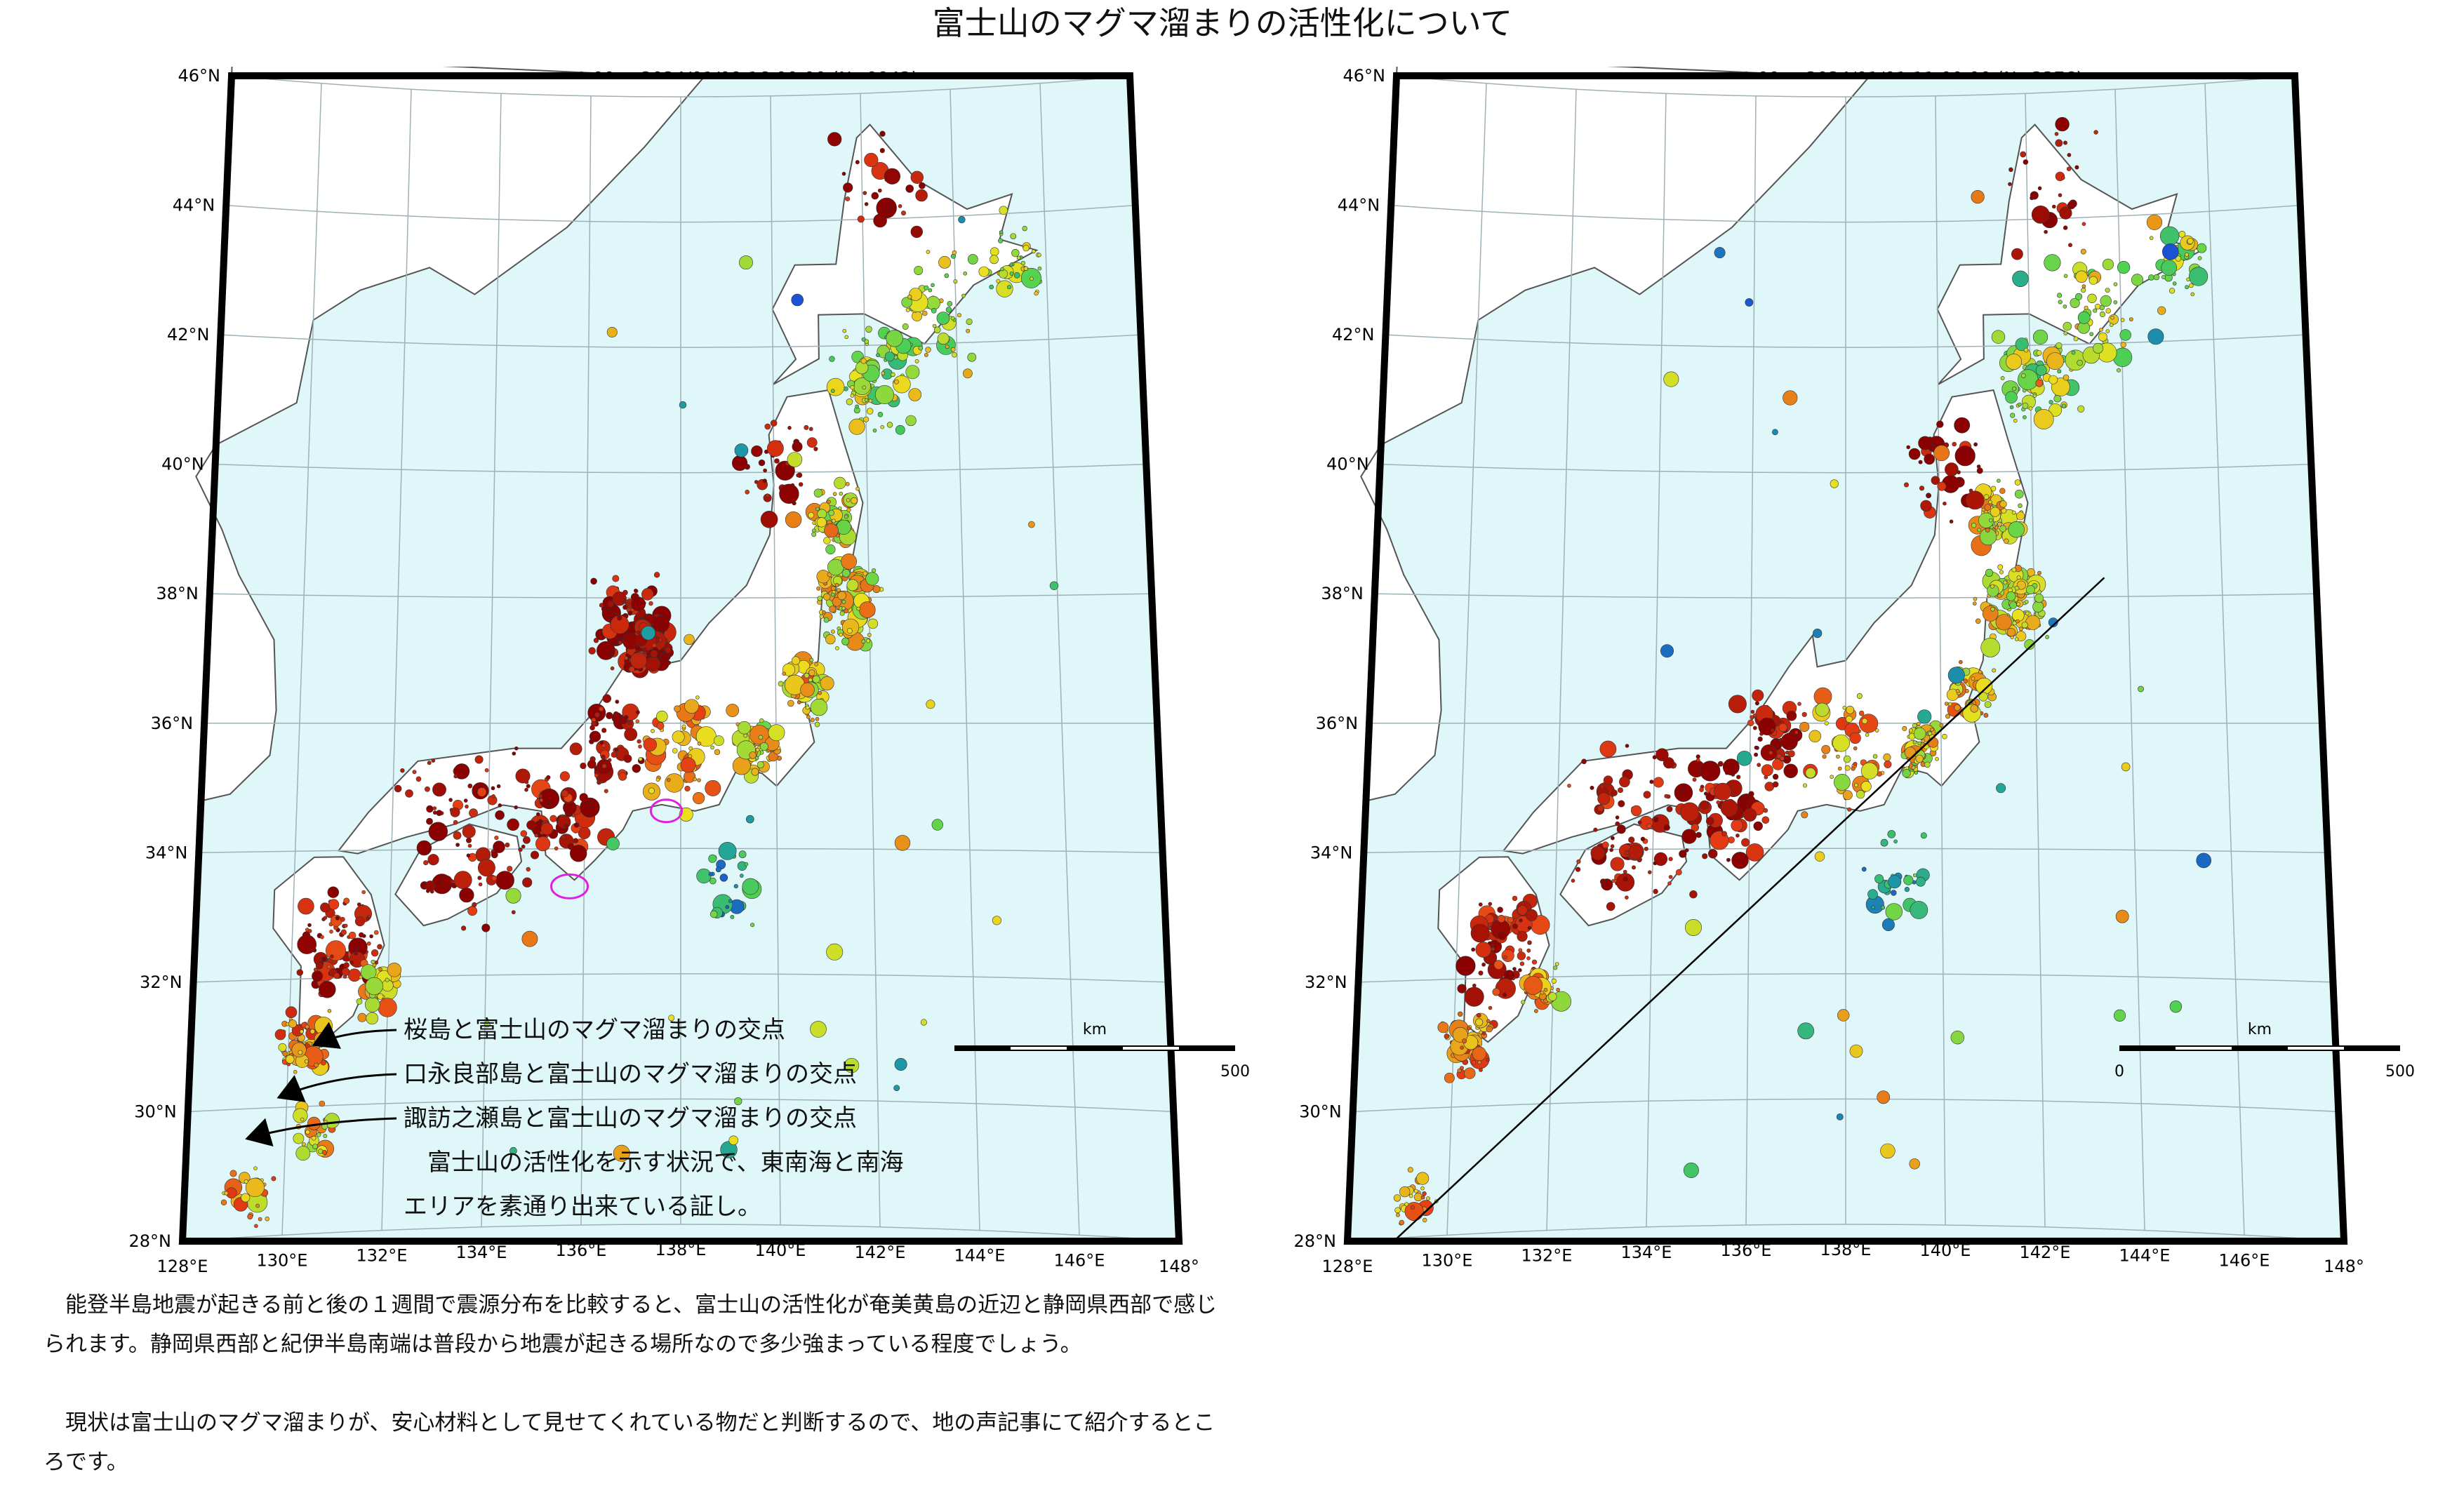  What do you see at coordinates (666, 811) in the screenshot?
I see `highlight-shizuoka-ellipse` at bounding box center [666, 811].